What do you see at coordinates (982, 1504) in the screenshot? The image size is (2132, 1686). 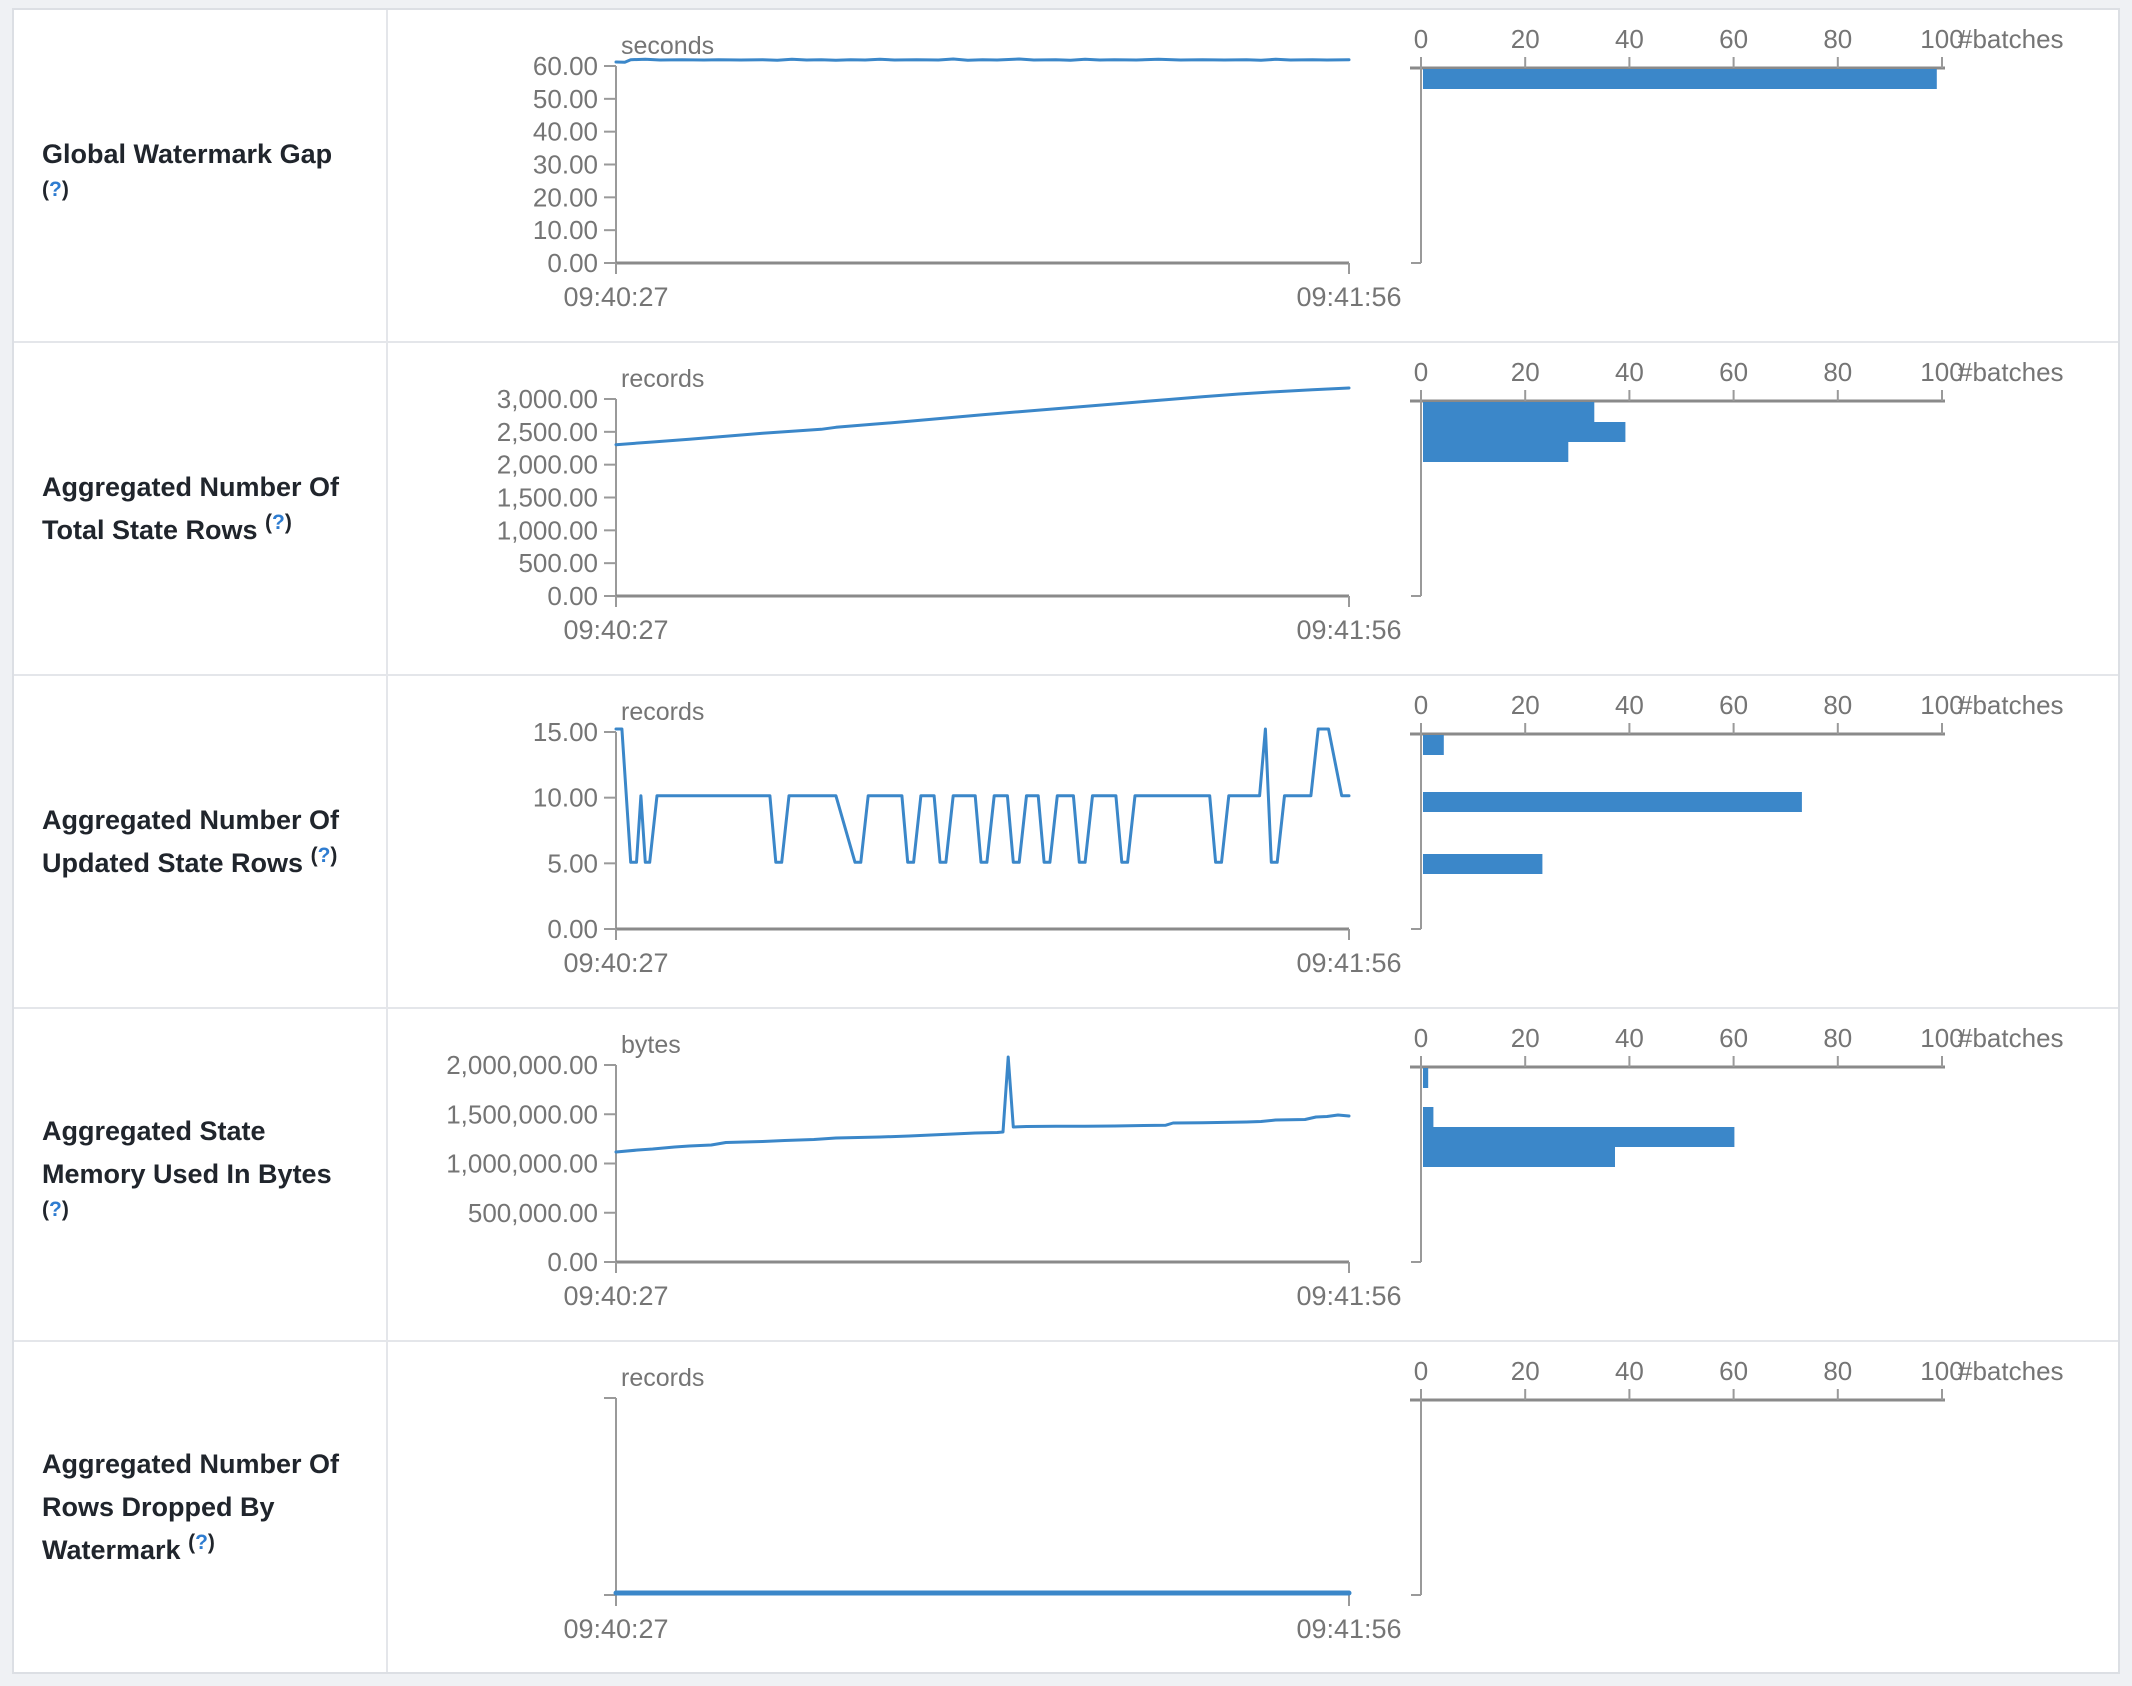 I see `timeline-chart: records 09:40:27 09:41:56` at bounding box center [982, 1504].